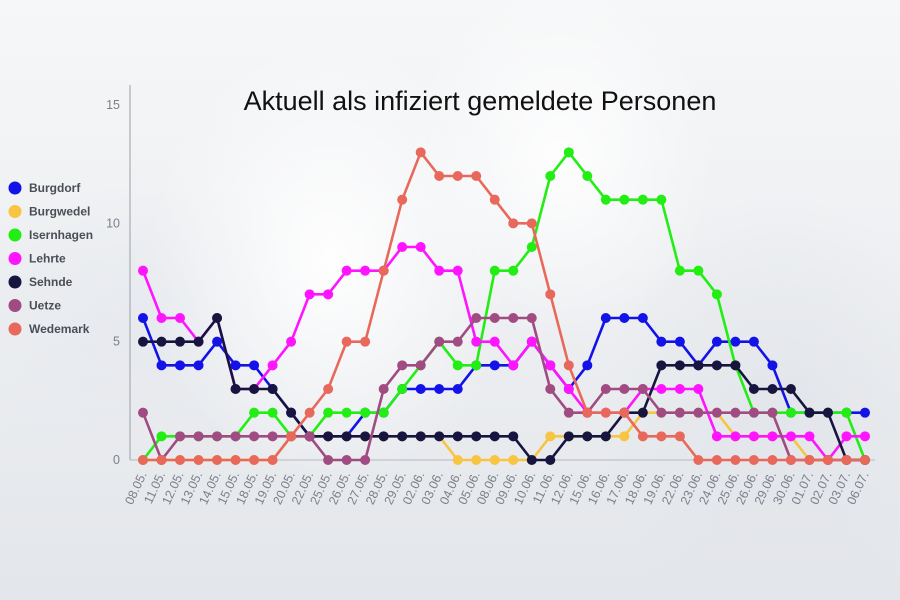 Image resolution: width=900 pixels, height=600 pixels. Describe the element at coordinates (116, 460) in the screenshot. I see `y-tick-label: 0` at that location.